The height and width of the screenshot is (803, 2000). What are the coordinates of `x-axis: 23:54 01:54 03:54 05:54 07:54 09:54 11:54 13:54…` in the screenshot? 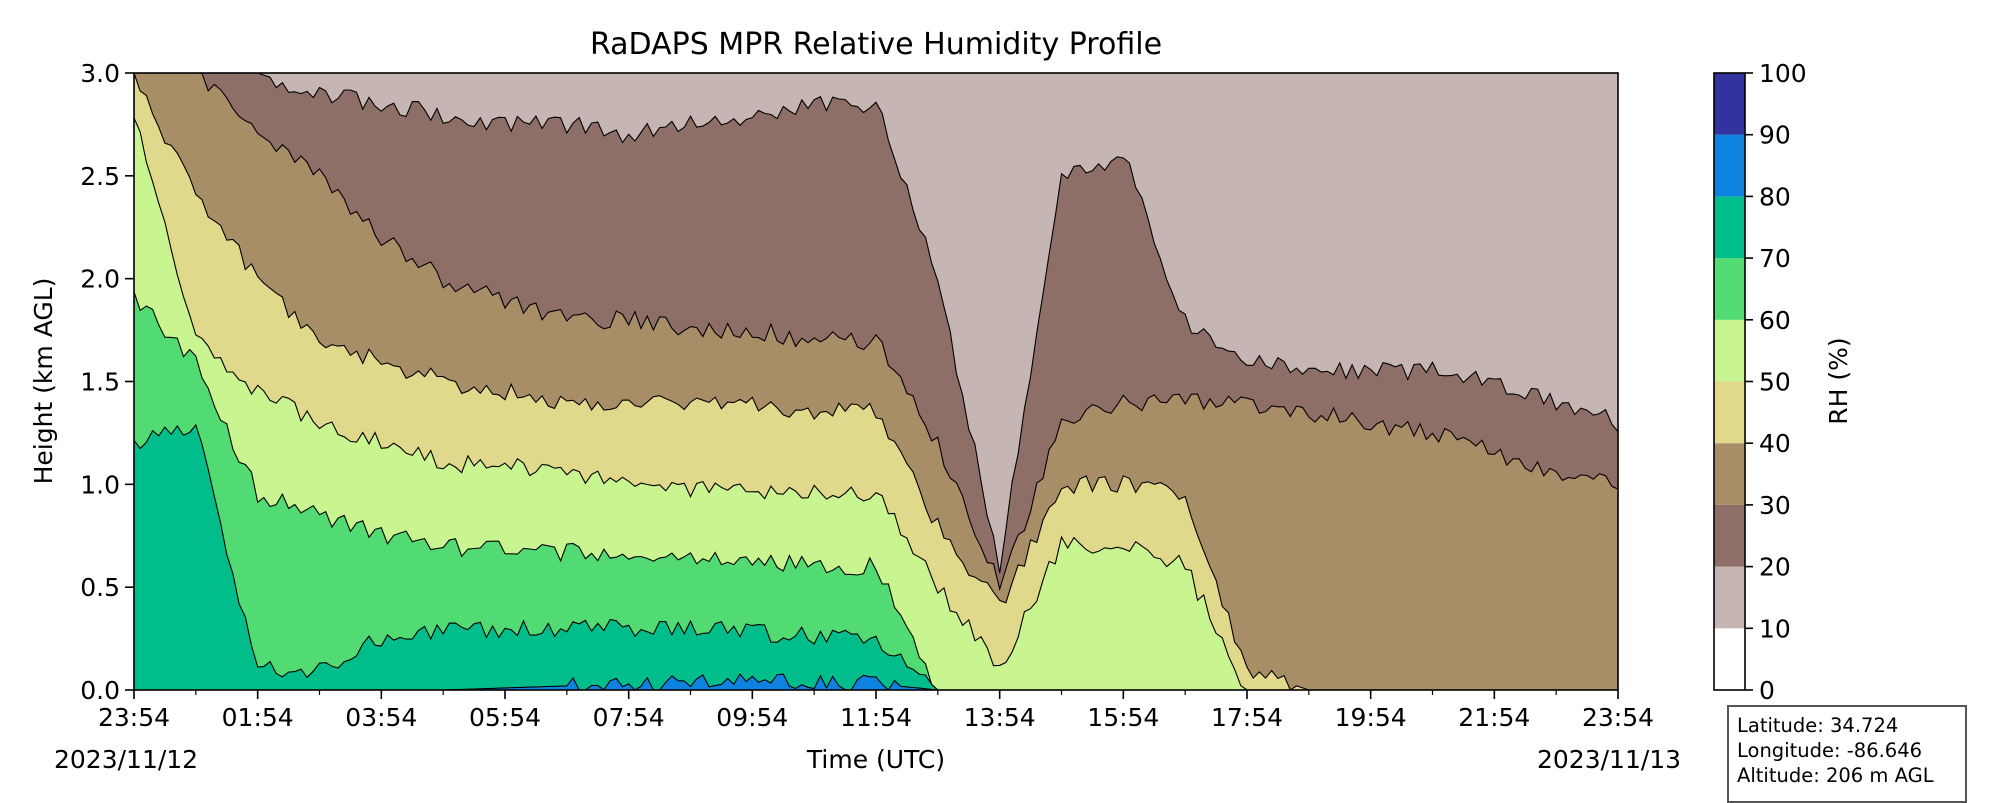 It's located at (876, 711).